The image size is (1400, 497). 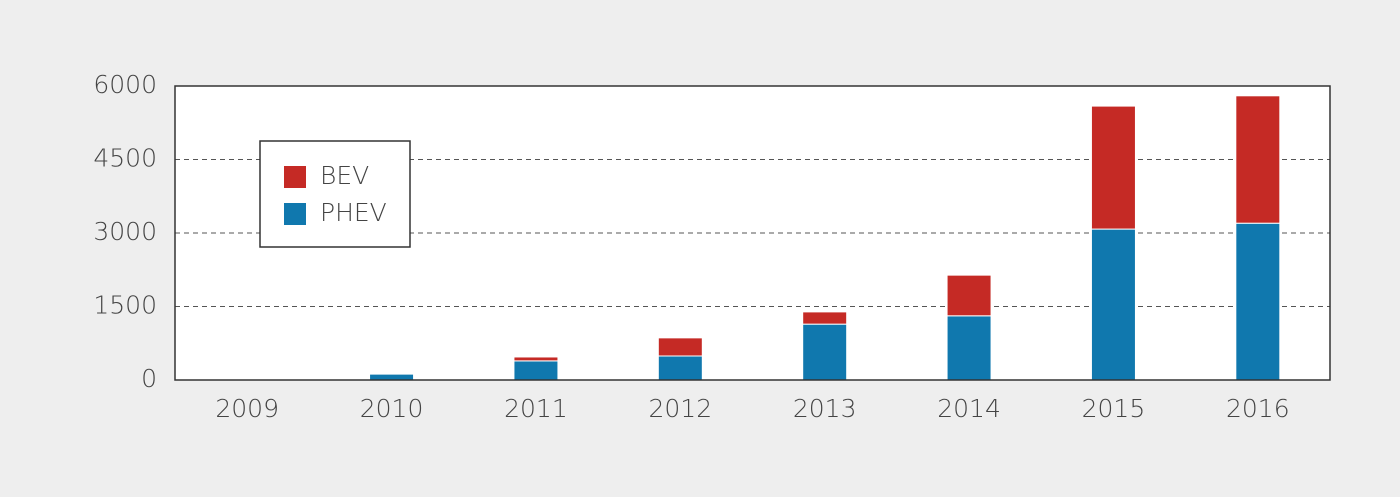 I want to click on x-tick-label: 2011, so click(x=536, y=408).